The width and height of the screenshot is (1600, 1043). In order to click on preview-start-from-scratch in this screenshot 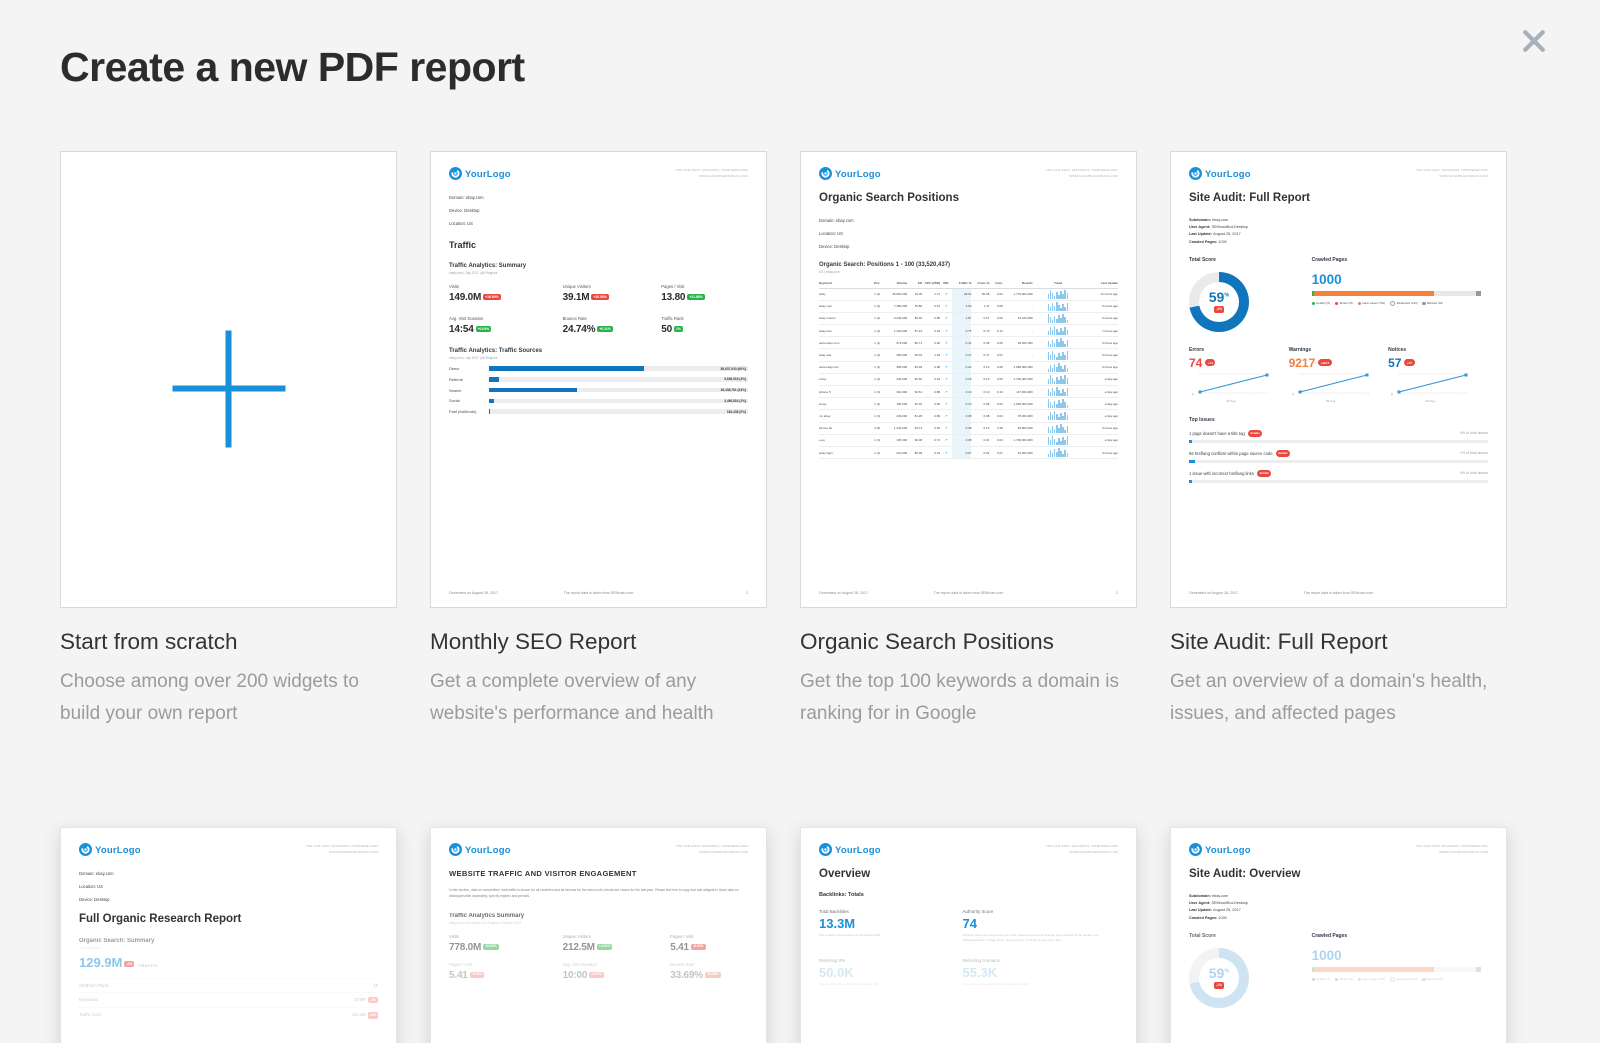, I will do `click(228, 379)`.